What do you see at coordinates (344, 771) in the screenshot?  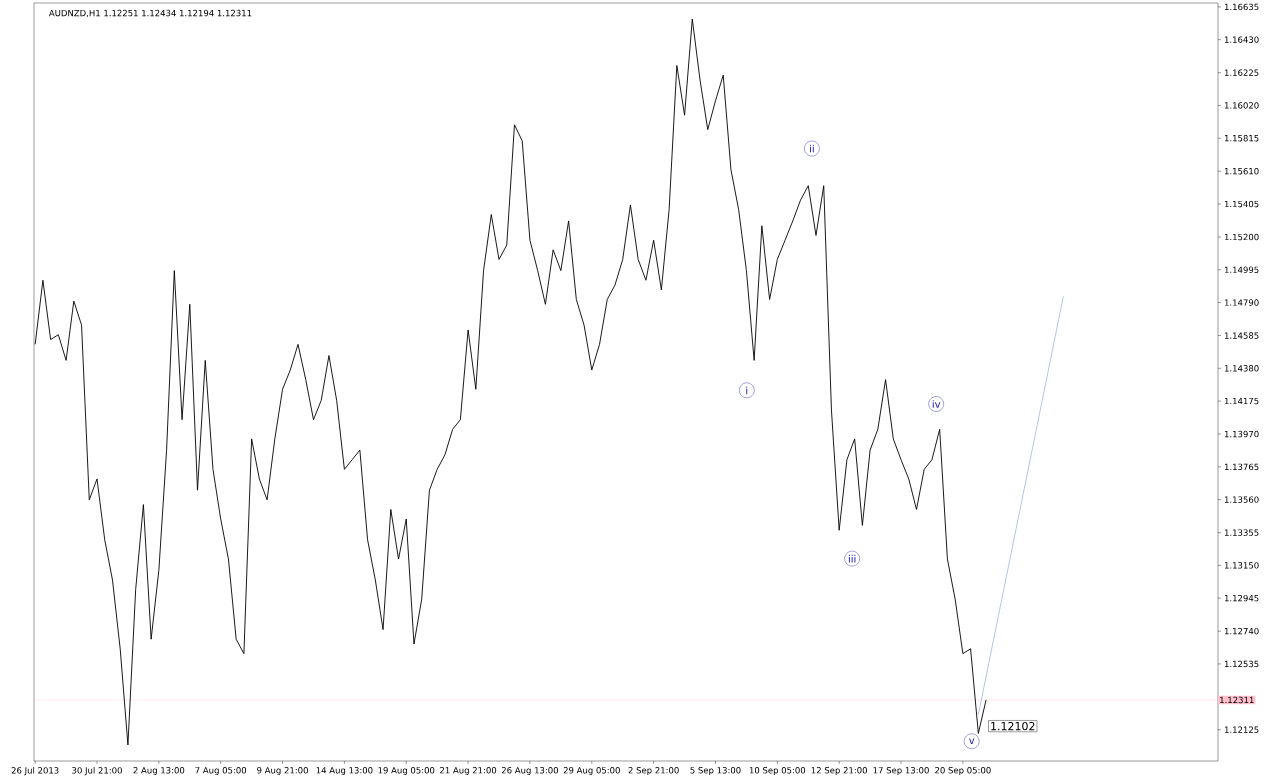 I see `x-tick-label: 14 Aug 13:00` at bounding box center [344, 771].